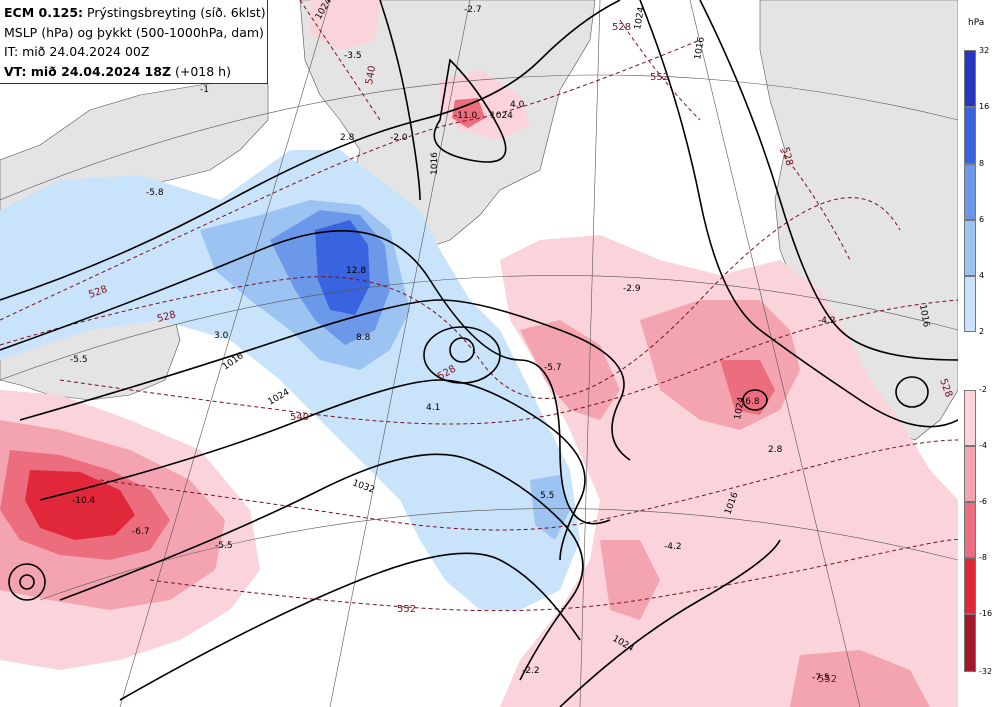 Image resolution: width=1000 pixels, height=707 pixels. Describe the element at coordinates (473, 10) in the screenshot. I see `value-label: -2.7` at that location.